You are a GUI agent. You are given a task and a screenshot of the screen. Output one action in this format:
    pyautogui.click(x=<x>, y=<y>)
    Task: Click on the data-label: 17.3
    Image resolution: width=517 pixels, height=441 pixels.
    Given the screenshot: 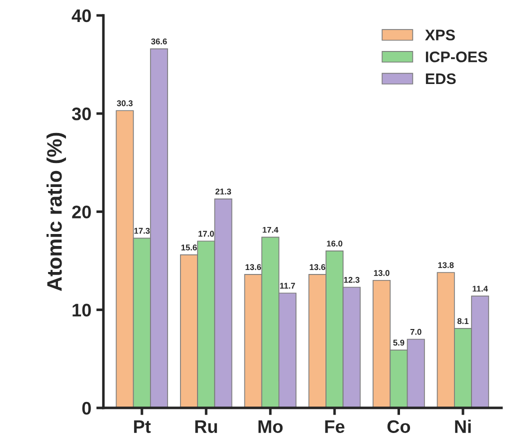 What is the action you would take?
    pyautogui.click(x=142, y=231)
    